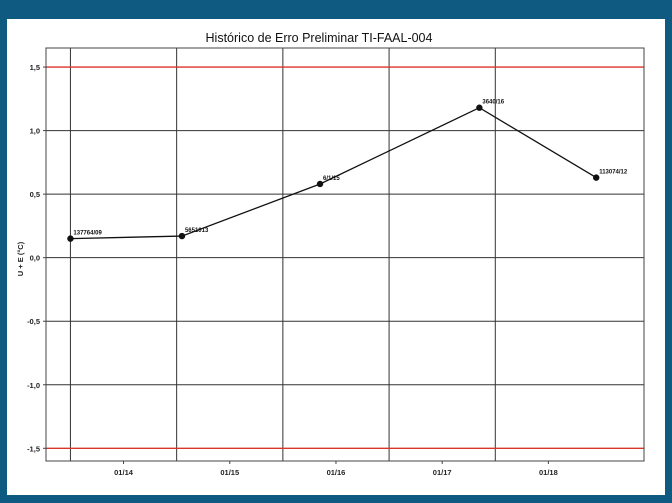  Describe the element at coordinates (35, 131) in the screenshot. I see `y-tick-label: 1,0` at that location.